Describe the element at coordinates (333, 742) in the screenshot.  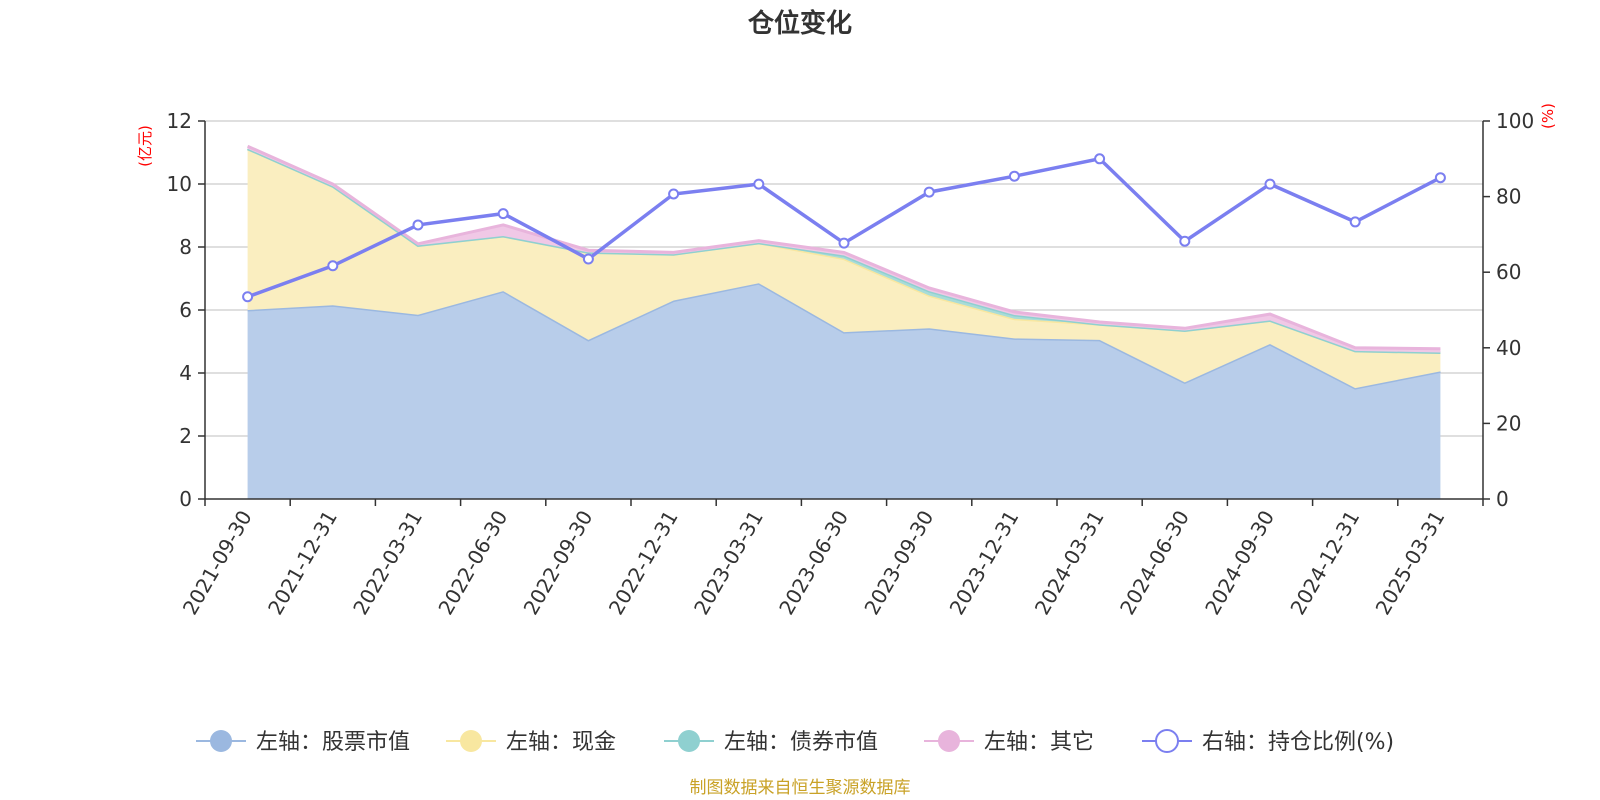
I see `legend-label: 左轴：股票市值` at that location.